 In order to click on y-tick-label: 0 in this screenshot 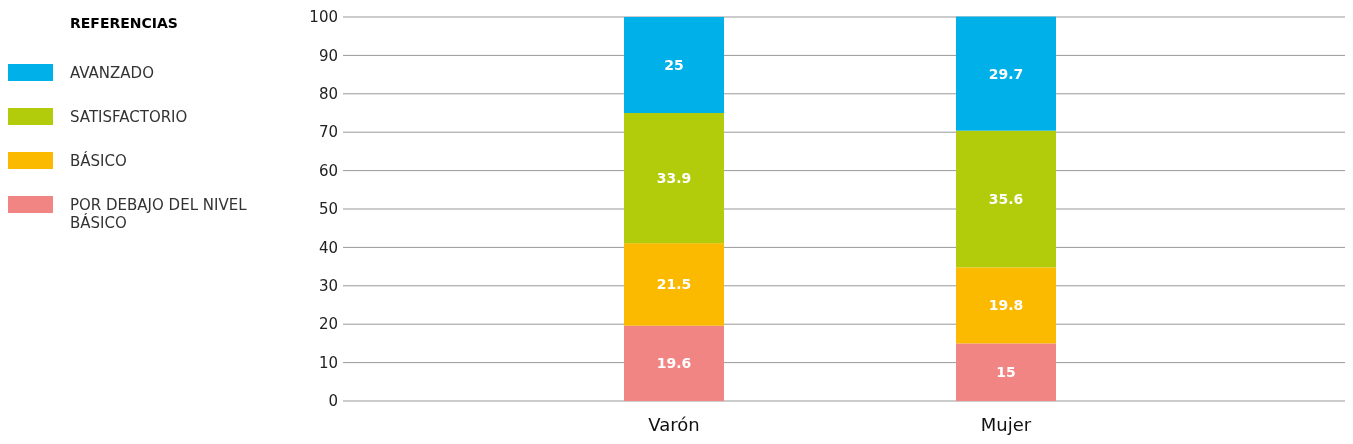, I will do `click(333, 401)`.